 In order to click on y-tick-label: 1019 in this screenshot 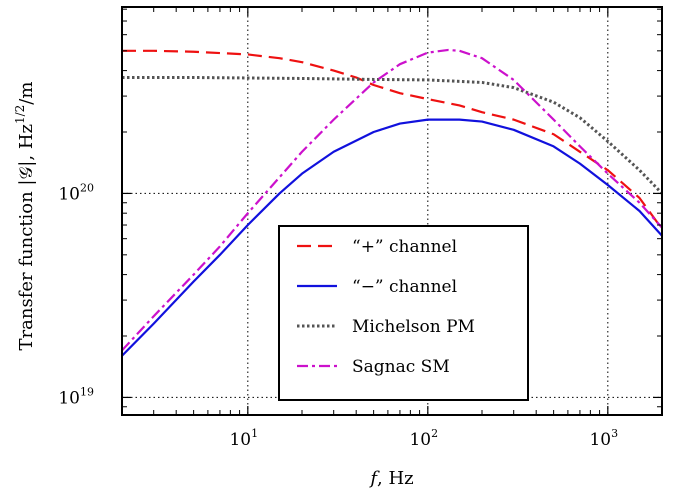, I will do `click(76, 396)`.